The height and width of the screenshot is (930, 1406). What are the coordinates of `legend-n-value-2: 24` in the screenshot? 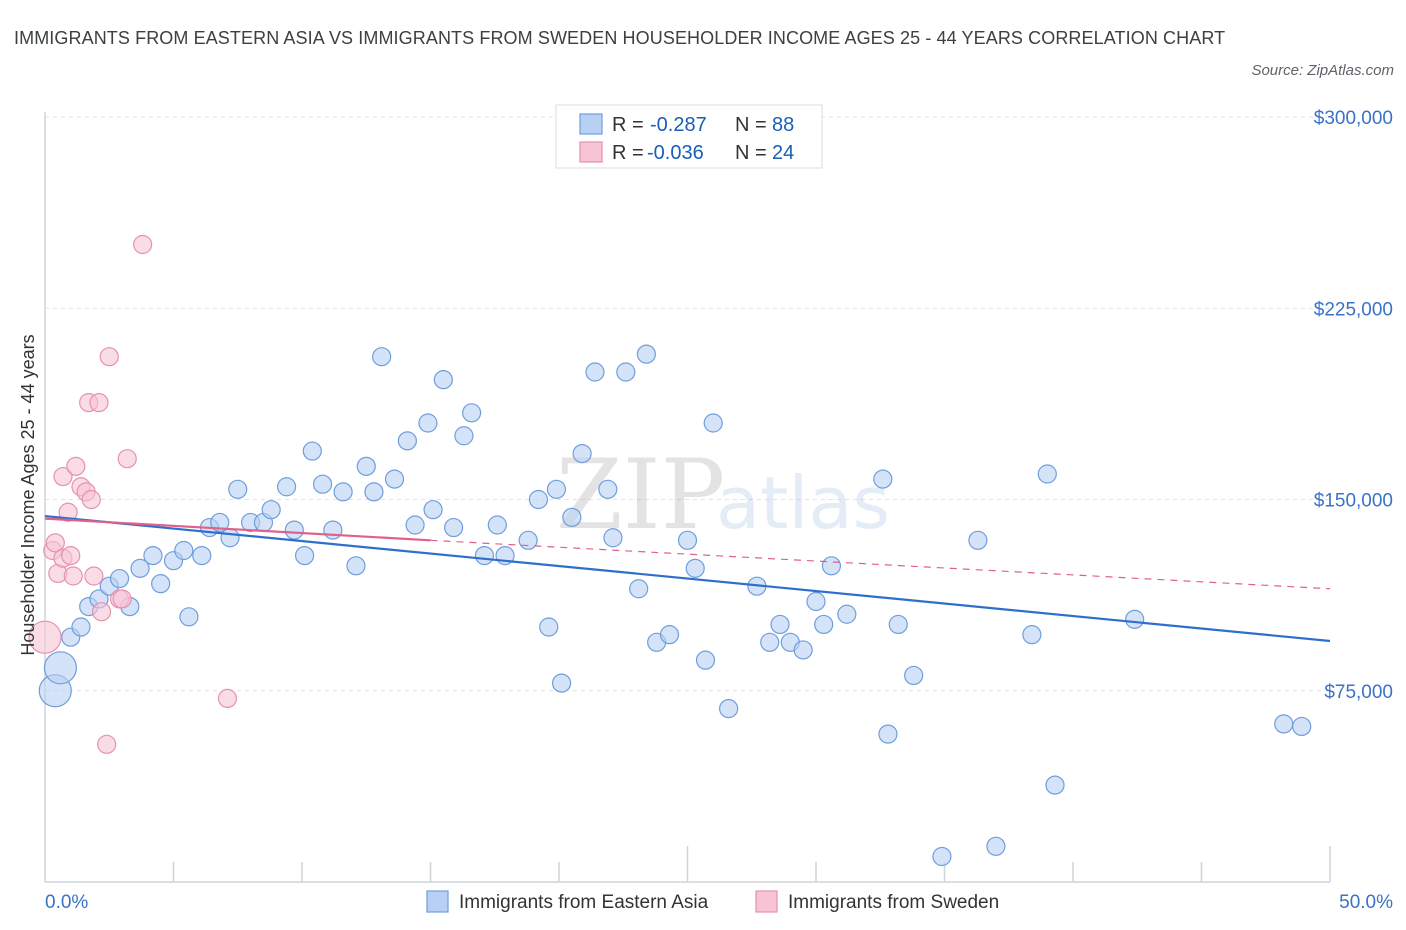 It's located at (783, 153).